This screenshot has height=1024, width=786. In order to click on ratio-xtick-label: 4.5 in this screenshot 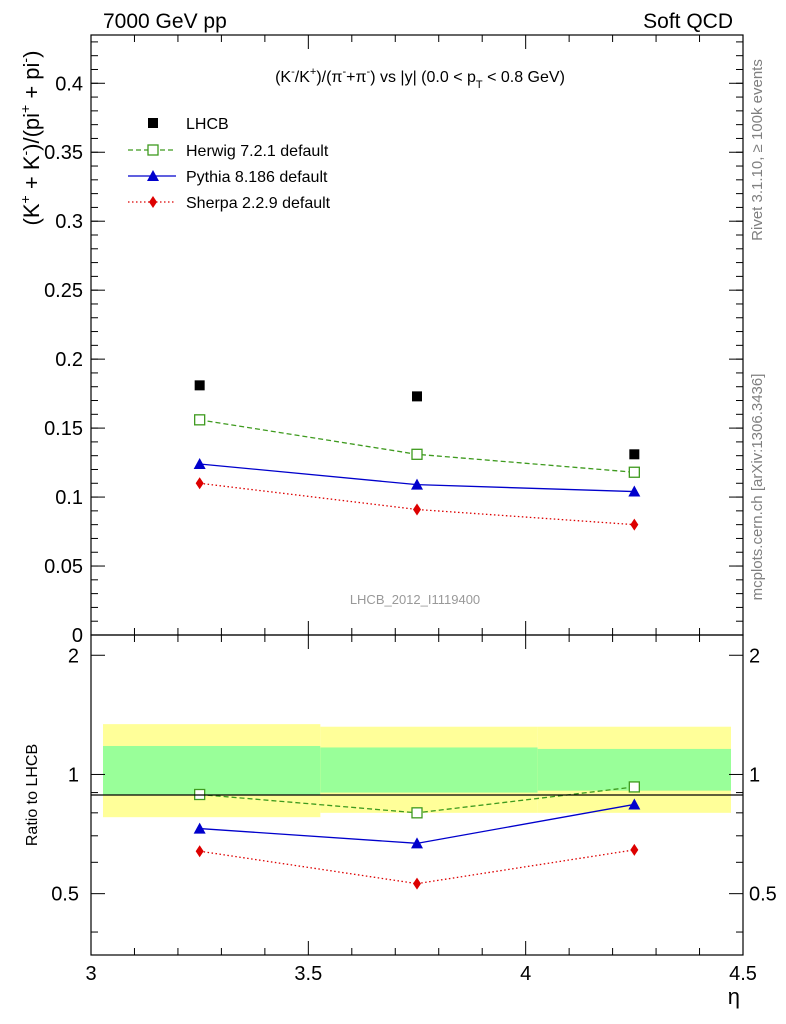, I will do `click(743, 974)`.